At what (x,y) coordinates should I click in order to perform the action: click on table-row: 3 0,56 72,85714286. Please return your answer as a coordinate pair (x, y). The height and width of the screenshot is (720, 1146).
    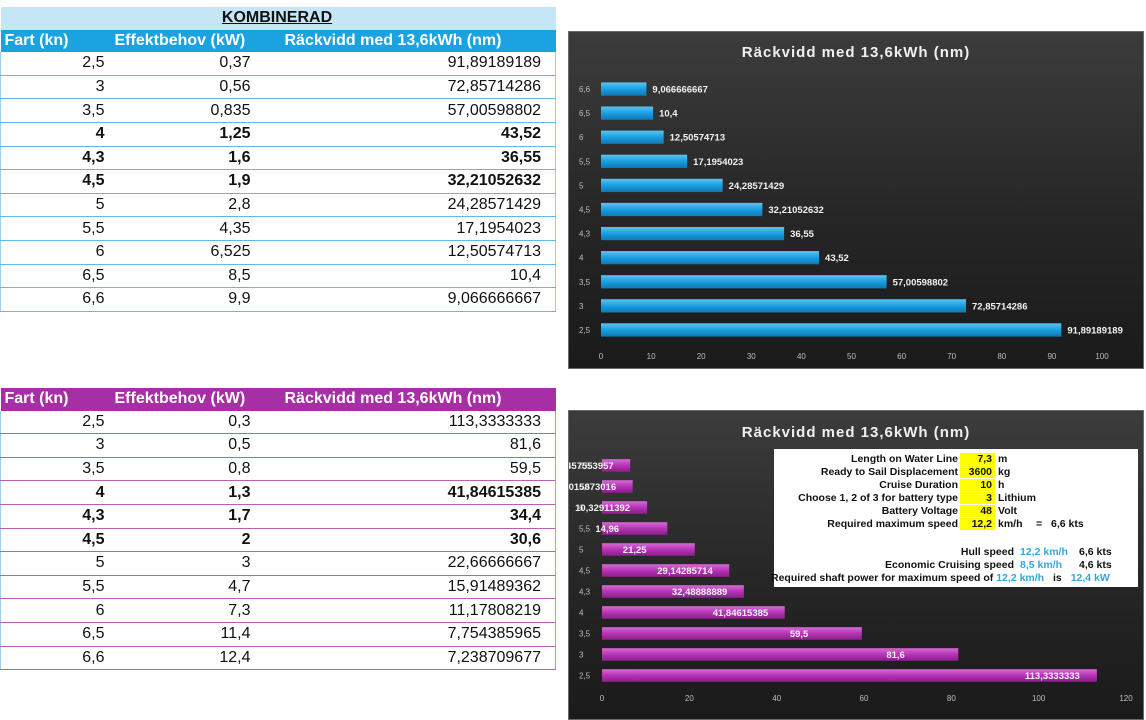
    Looking at the image, I should click on (278, 87).